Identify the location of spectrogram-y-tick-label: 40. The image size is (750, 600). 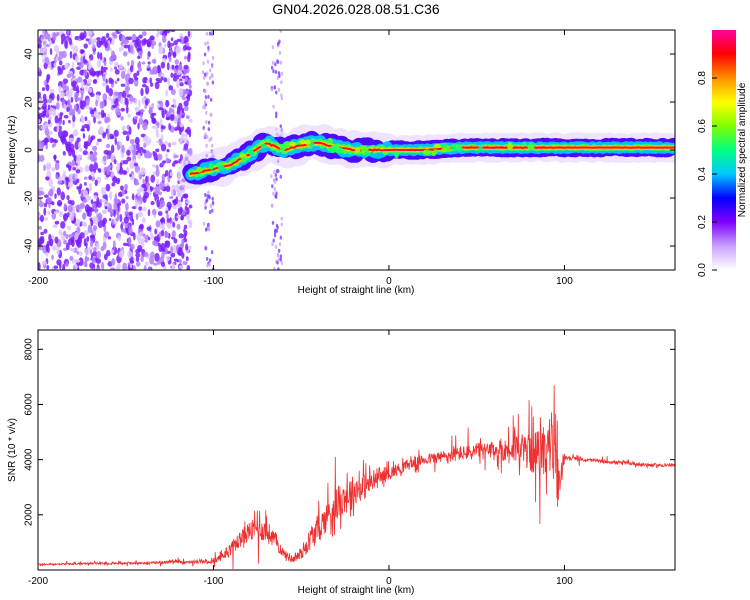
(29, 54).